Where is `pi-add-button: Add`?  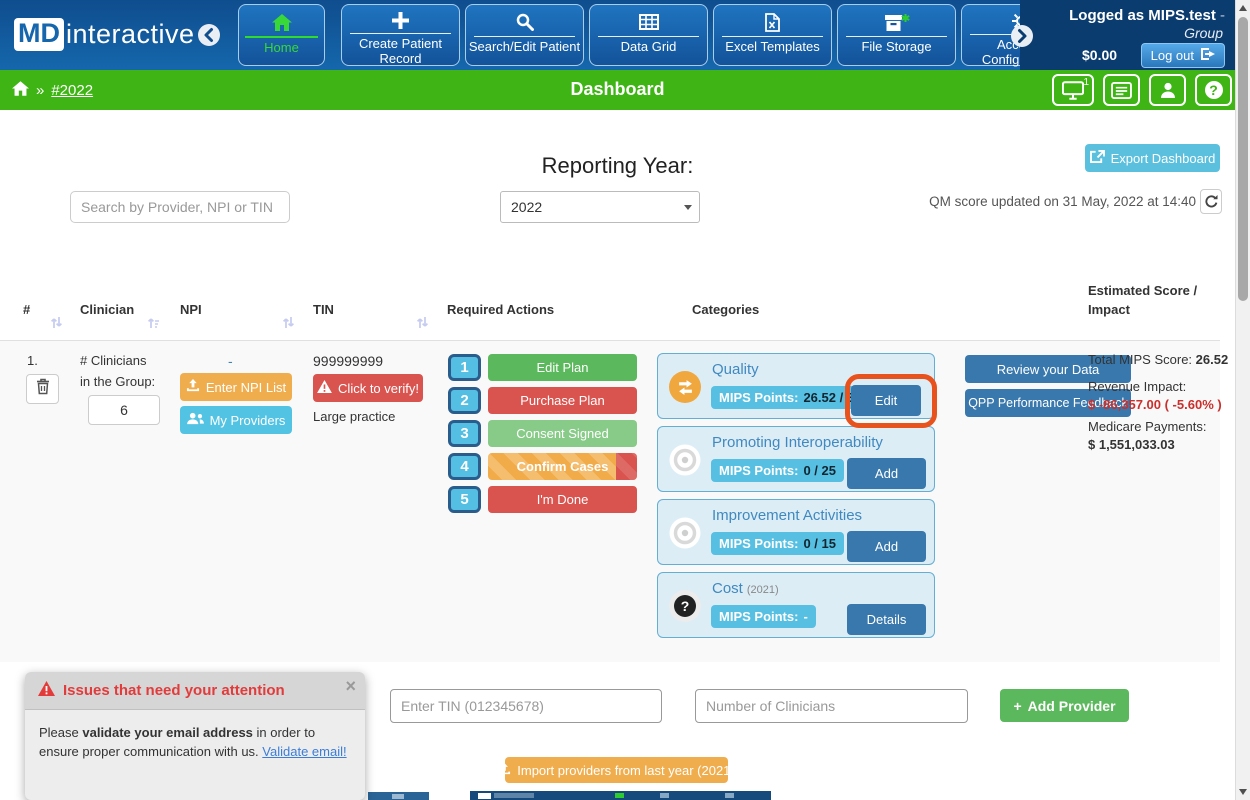 pi-add-button: Add is located at coordinates (886, 473).